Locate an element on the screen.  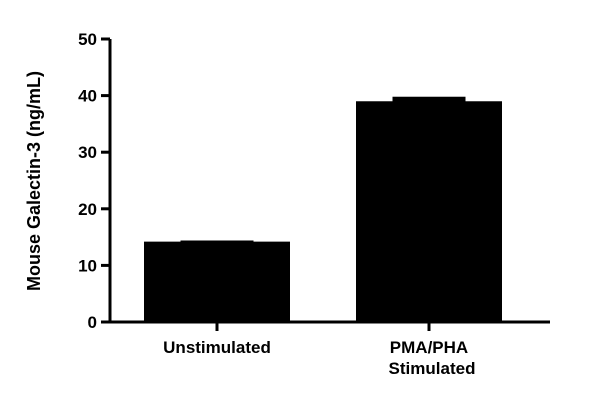
y-axis-title: Mouse Galectin-3 (ng/mL) is located at coordinates (34, 181).